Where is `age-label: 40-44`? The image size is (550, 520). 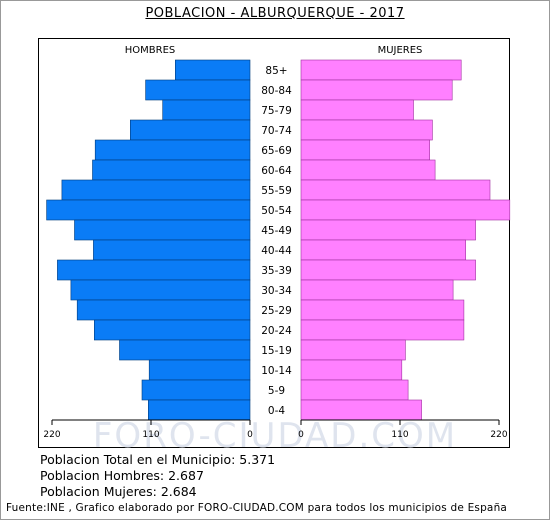 age-label: 40-44 is located at coordinates (276, 251).